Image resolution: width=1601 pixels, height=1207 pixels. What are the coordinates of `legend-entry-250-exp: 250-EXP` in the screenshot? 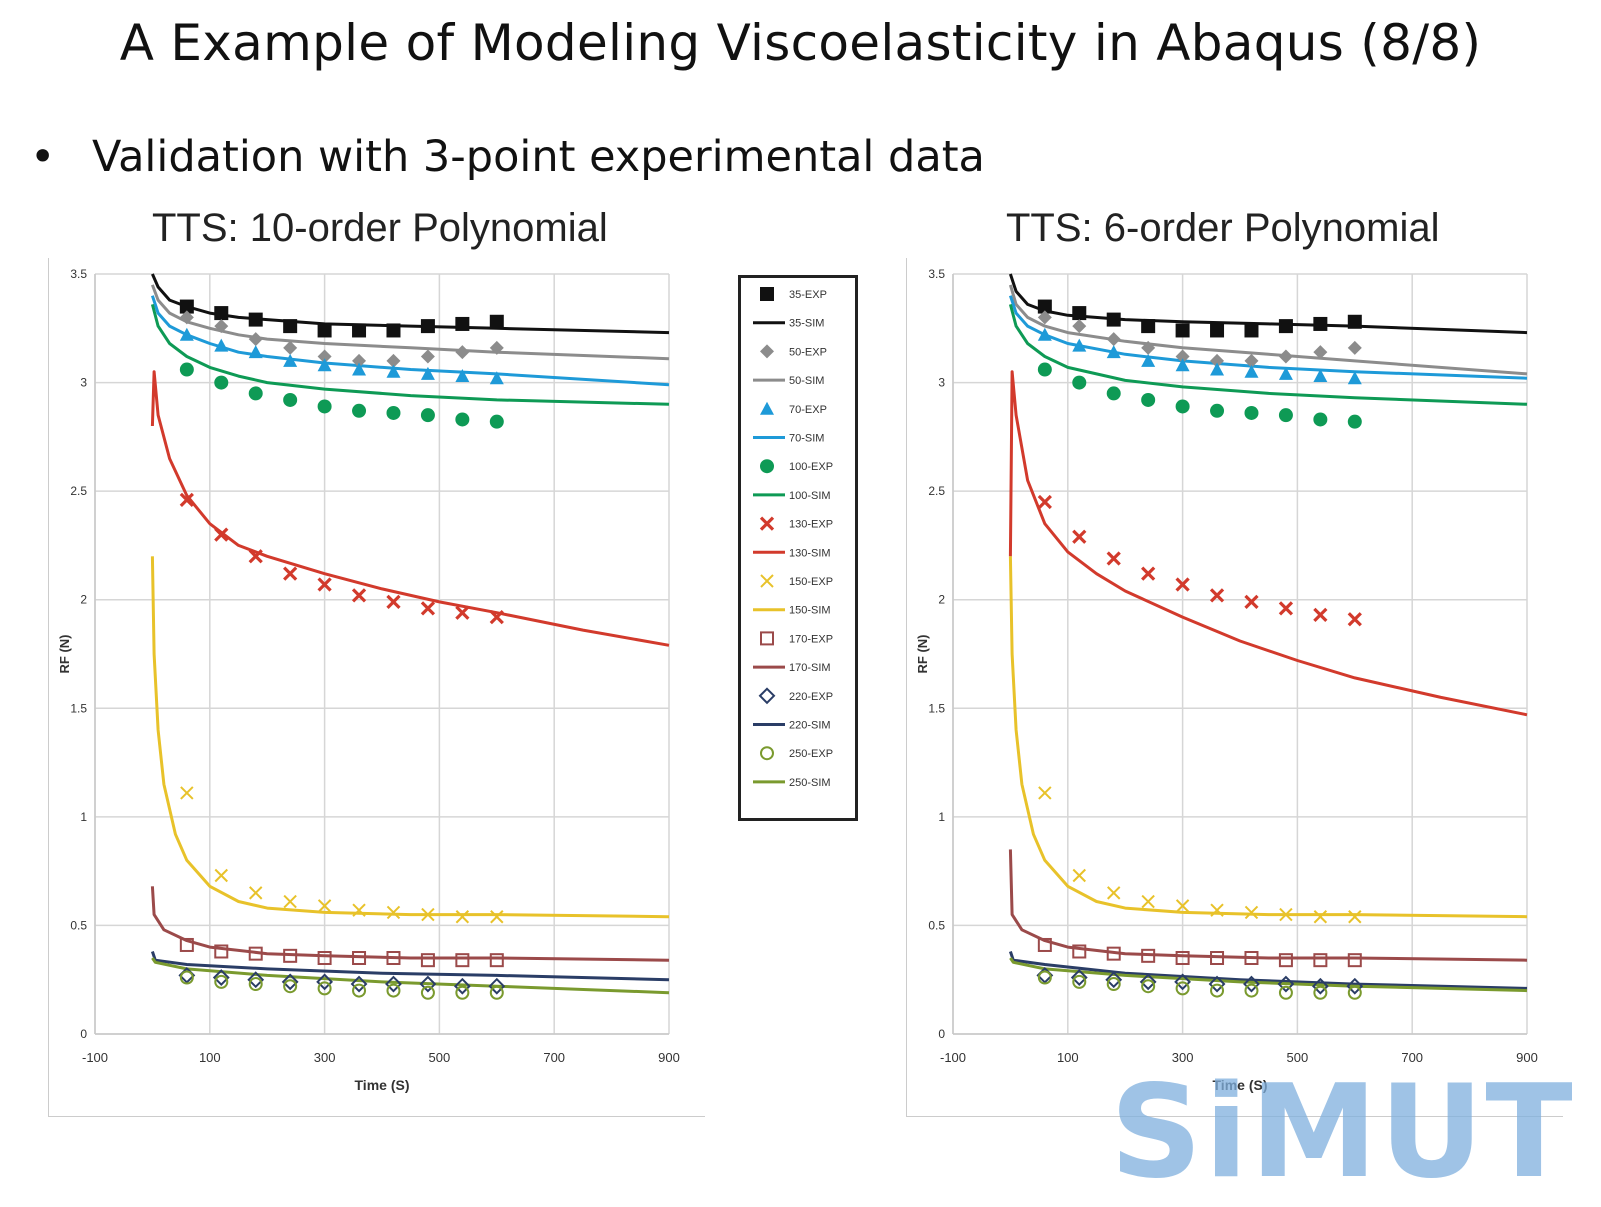 It's located at (796, 753).